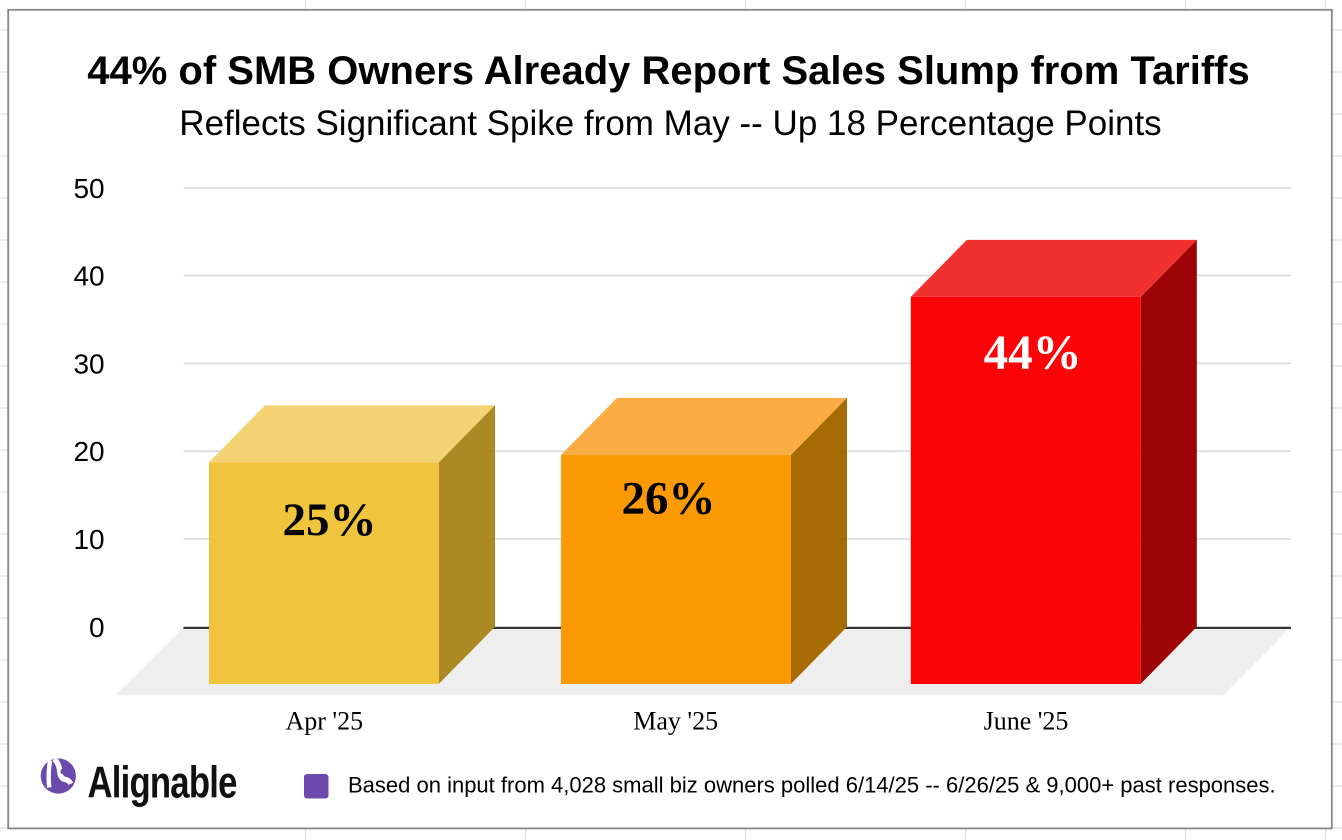  I want to click on svg-text: 44%, so click(1033, 352).